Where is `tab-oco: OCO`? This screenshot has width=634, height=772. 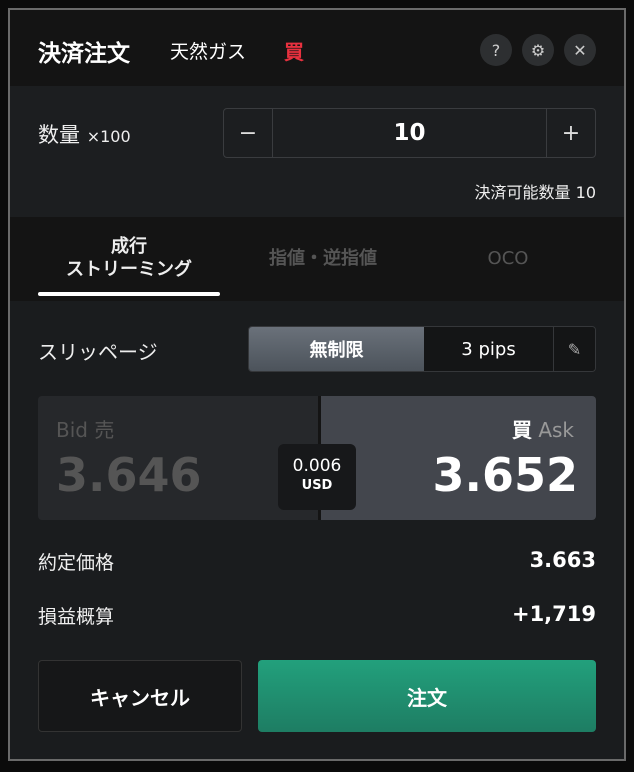 tab-oco: OCO is located at coordinates (508, 258).